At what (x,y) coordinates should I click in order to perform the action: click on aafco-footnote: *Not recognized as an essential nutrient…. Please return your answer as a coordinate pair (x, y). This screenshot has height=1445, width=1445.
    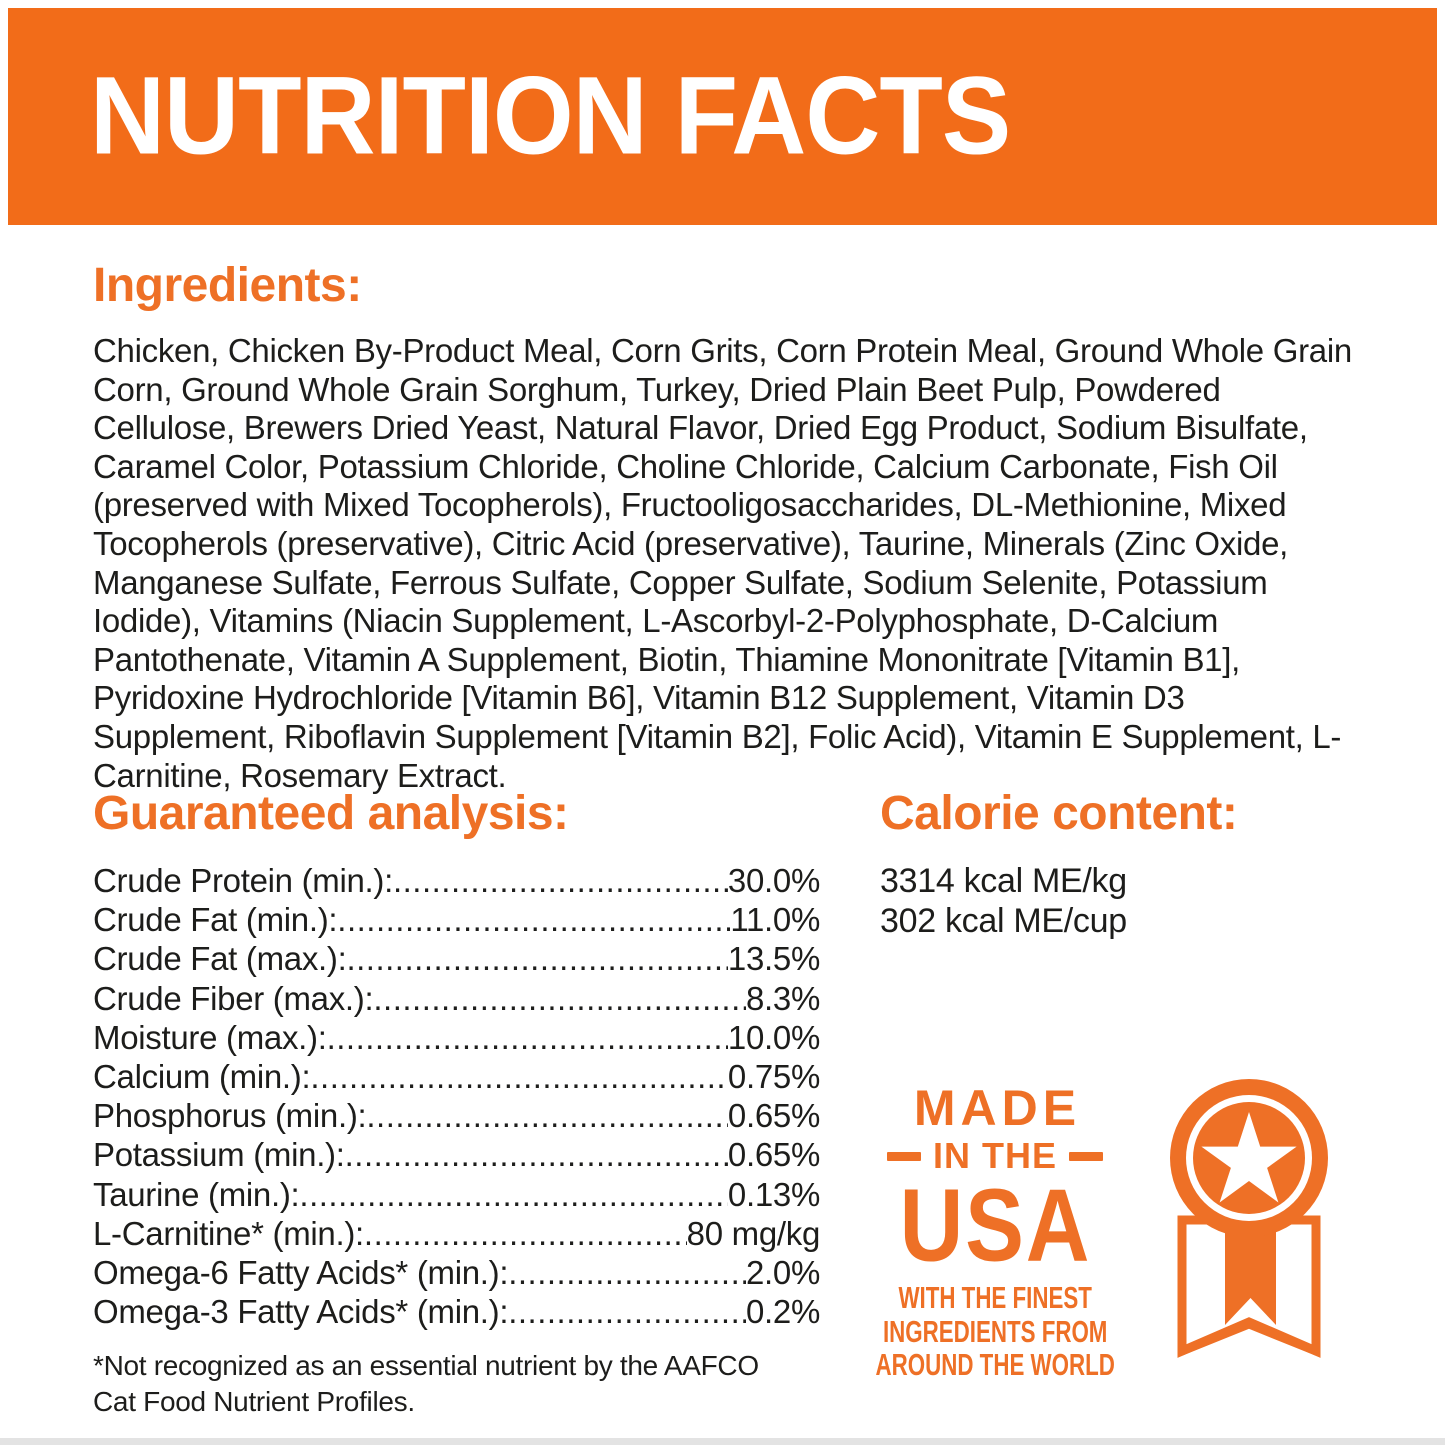
    Looking at the image, I should click on (426, 1383).